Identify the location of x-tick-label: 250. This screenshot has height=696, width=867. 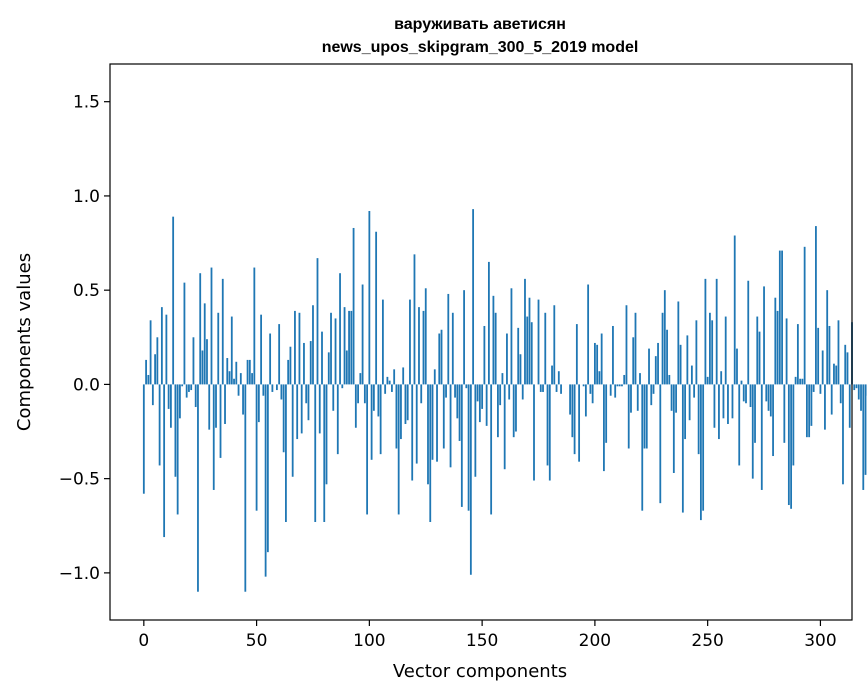
(707, 641).